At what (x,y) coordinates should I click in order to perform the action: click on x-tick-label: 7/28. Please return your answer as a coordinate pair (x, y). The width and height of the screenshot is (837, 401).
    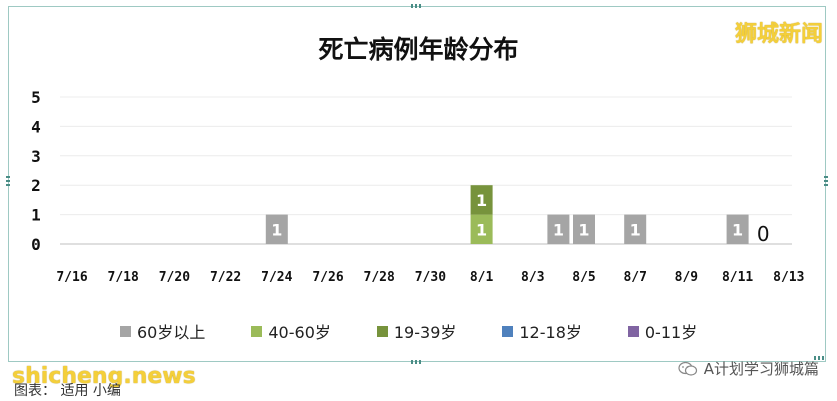
    Looking at the image, I should click on (379, 277).